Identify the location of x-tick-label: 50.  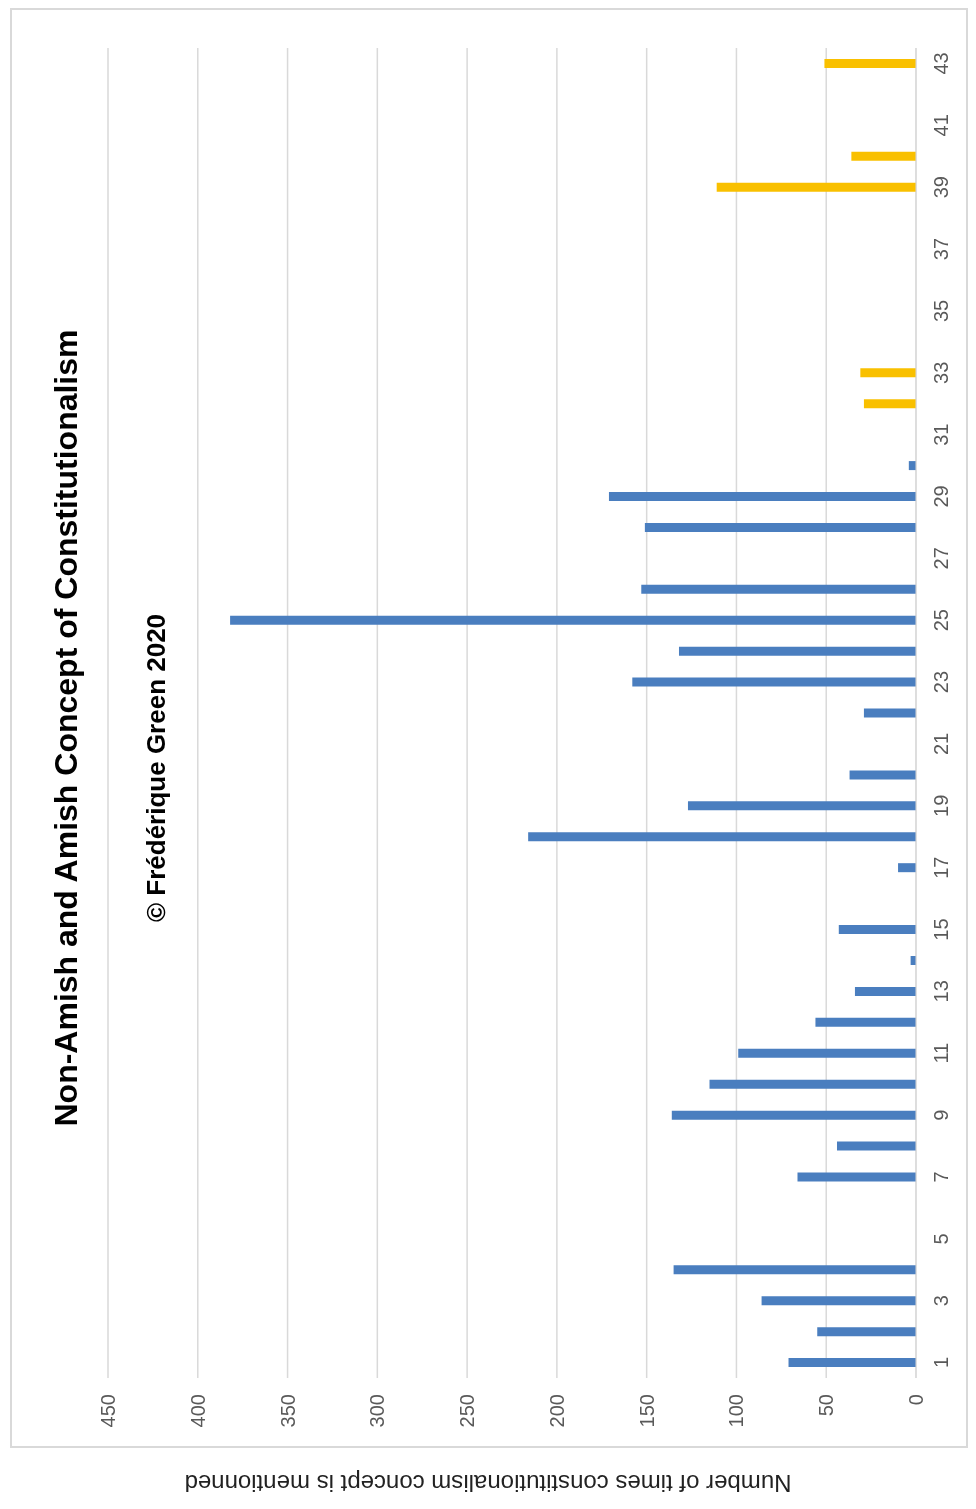
(826, 1405).